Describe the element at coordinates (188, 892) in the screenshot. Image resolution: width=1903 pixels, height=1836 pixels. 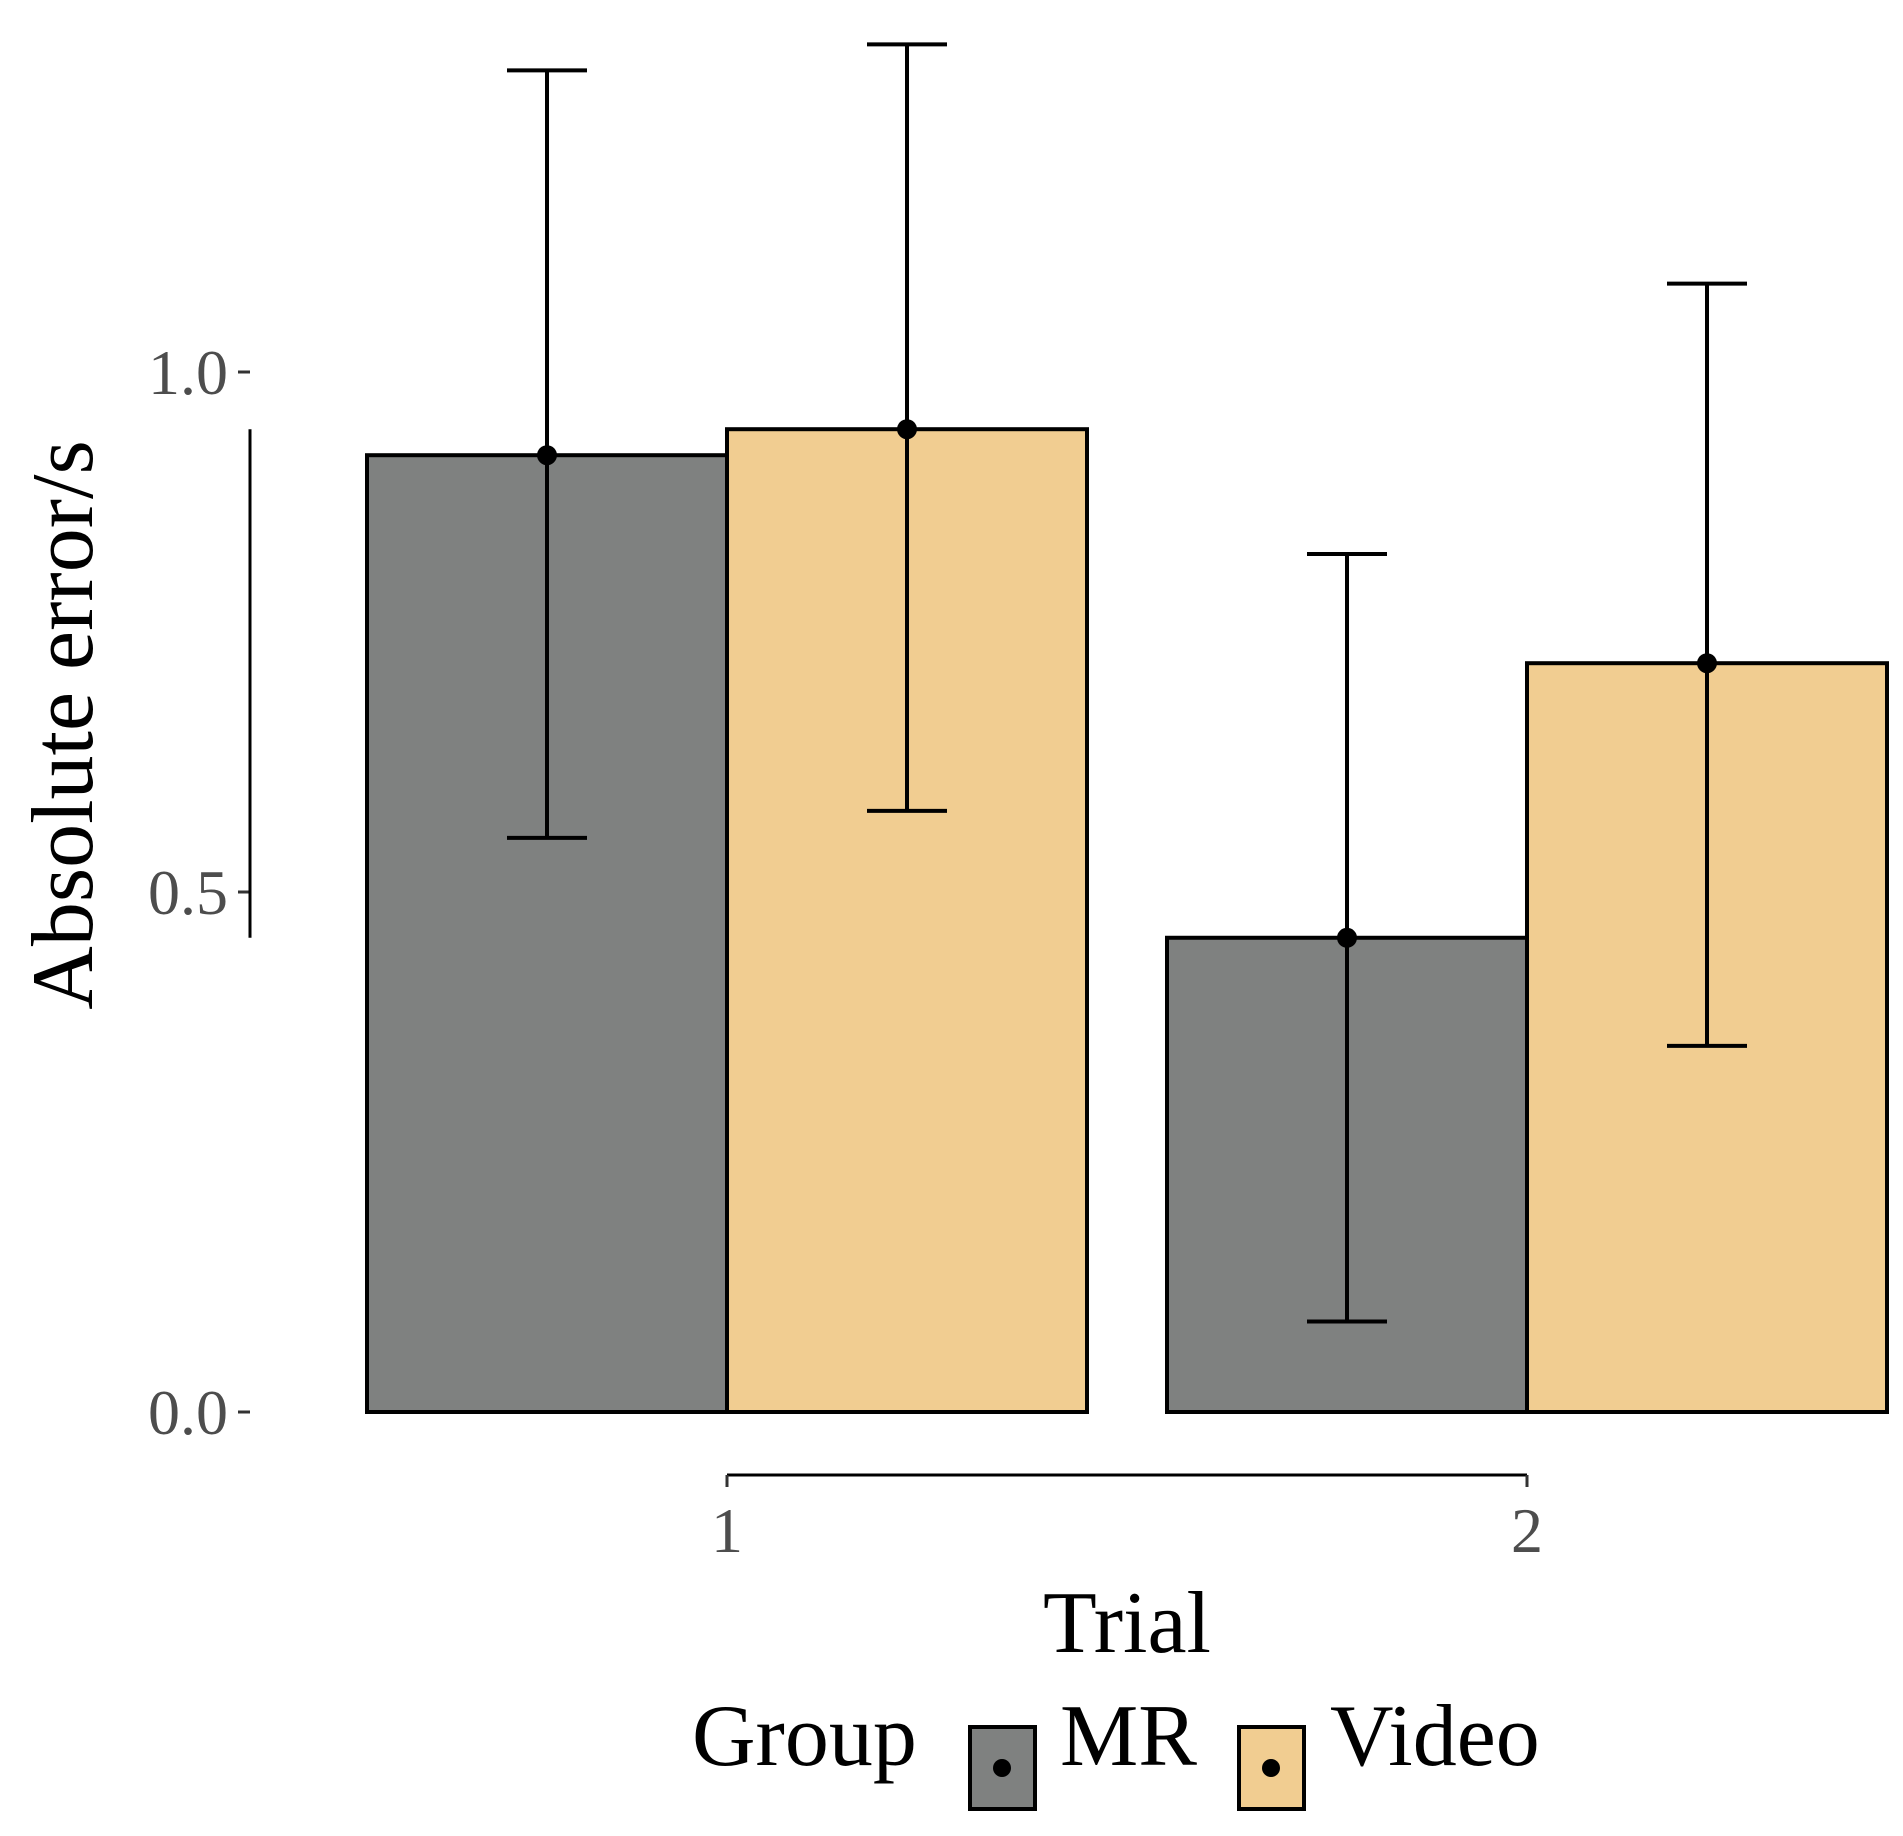
I see `y-tick-label: 0.5` at that location.